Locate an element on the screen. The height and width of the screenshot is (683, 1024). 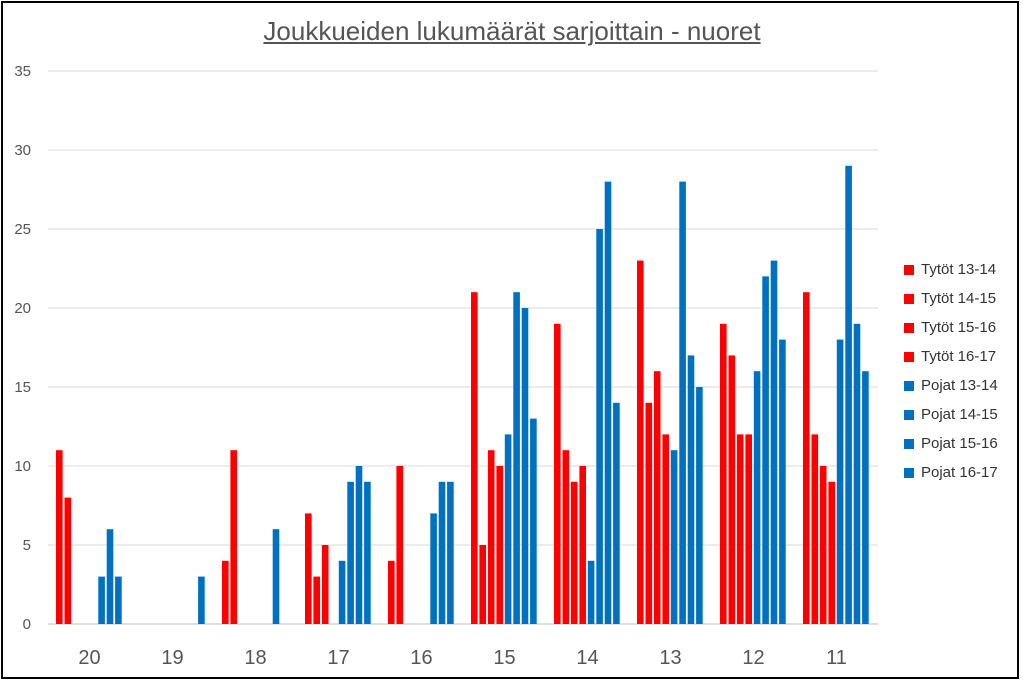
legend-item: Pojat 13-14 is located at coordinates (961, 385).